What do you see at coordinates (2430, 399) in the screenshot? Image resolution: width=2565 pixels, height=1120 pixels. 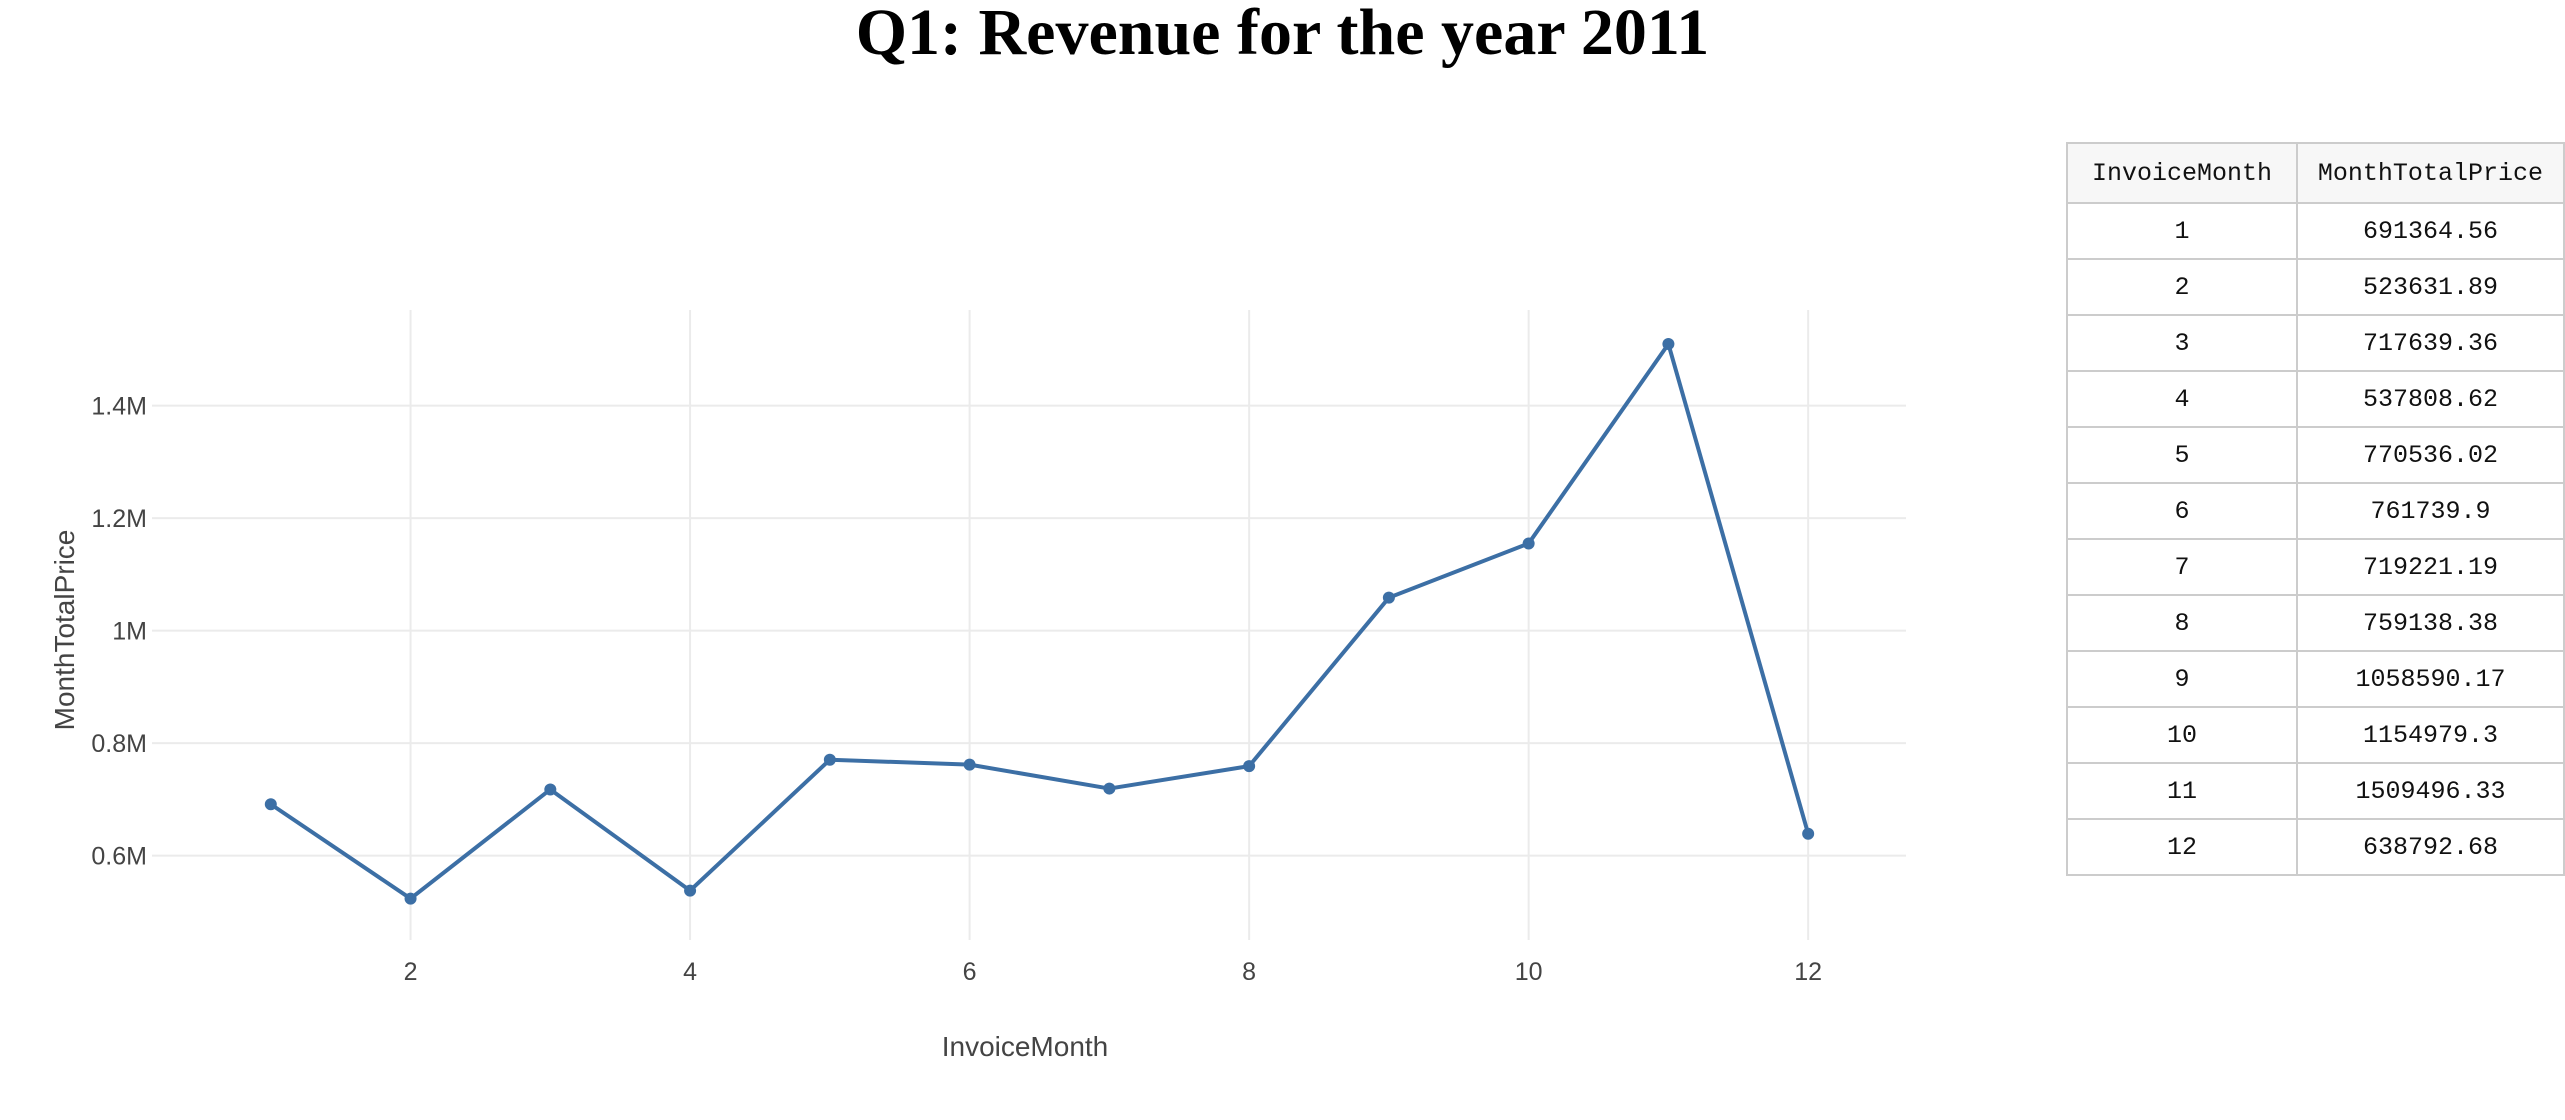 I see `table-cell: 537808.62` at bounding box center [2430, 399].